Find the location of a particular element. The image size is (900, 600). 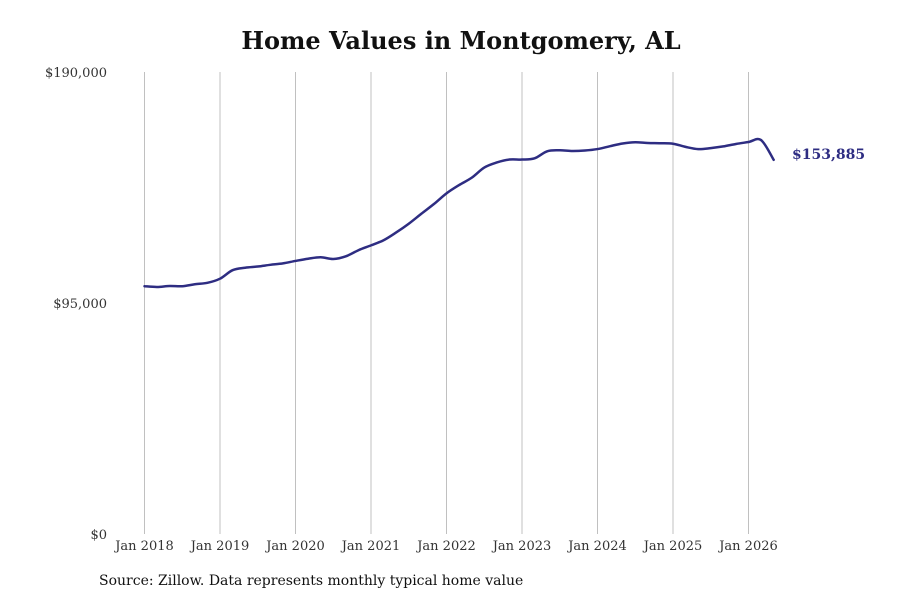

x-tick-label: Jan 2023 is located at coordinates (521, 546).